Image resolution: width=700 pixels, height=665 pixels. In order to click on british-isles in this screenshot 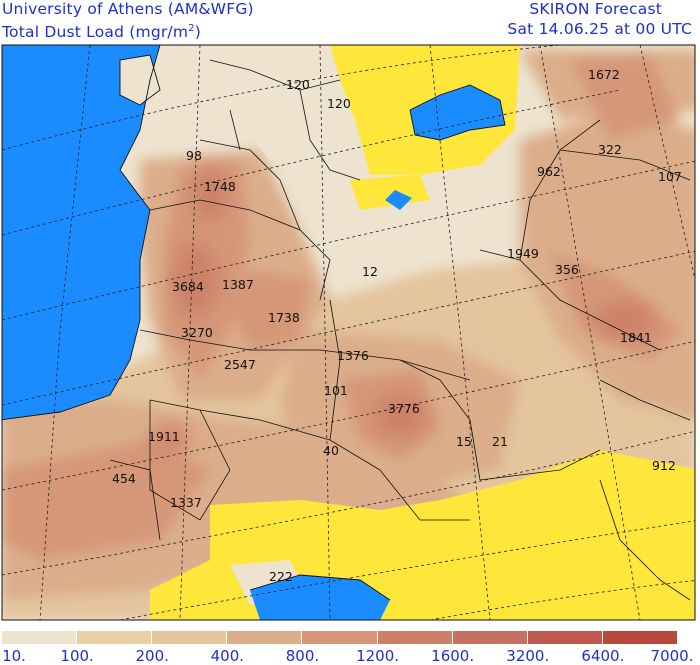, I will do `click(140, 80)`.